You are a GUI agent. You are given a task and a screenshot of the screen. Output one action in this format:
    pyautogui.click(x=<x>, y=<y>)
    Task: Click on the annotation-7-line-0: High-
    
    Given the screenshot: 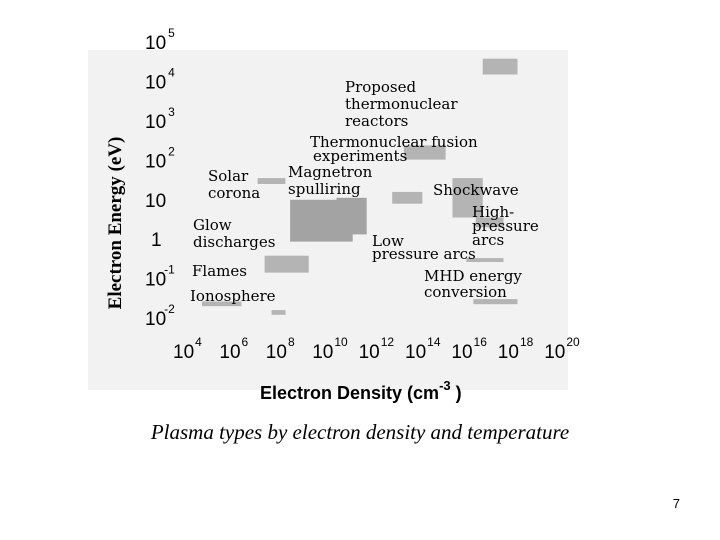 What is the action you would take?
    pyautogui.click(x=493, y=212)
    